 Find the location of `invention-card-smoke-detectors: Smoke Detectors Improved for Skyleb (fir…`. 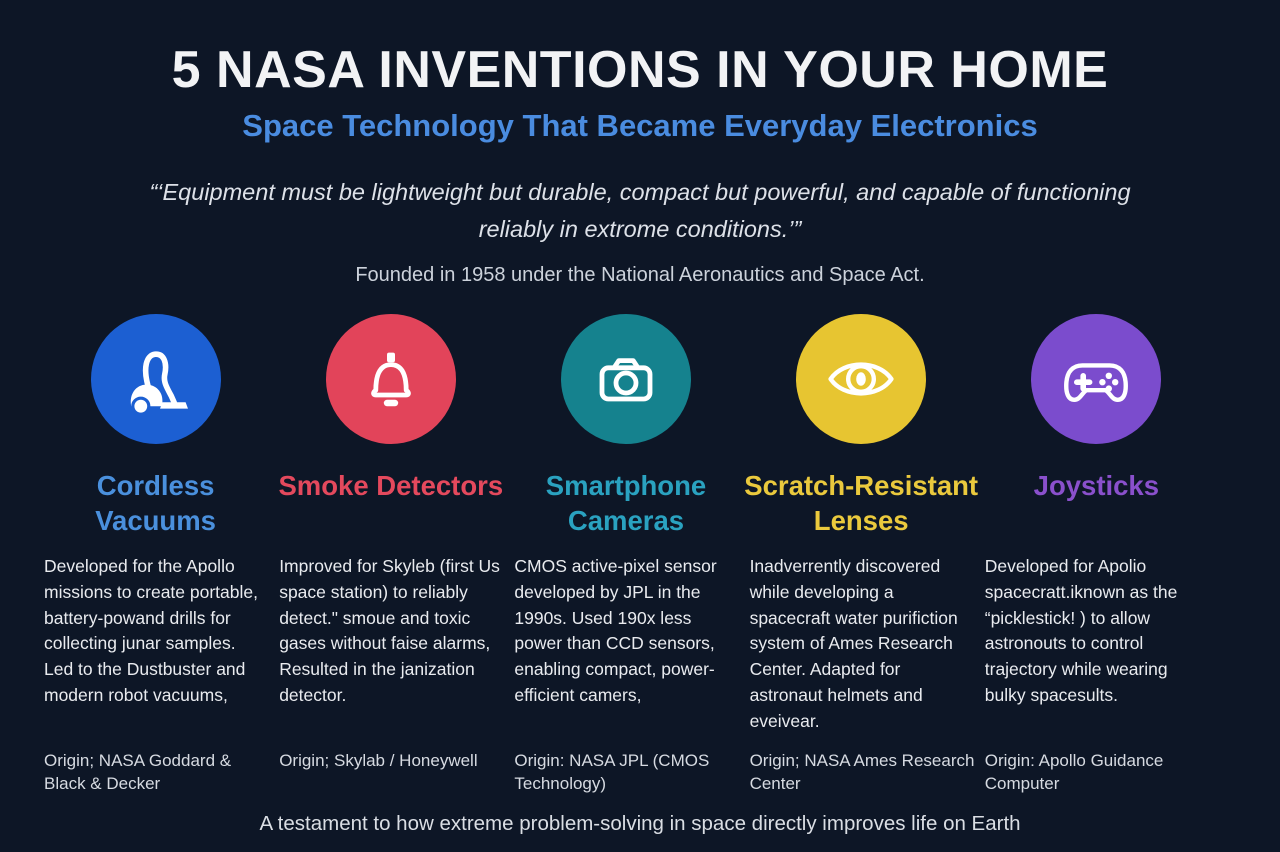

invention-card-smoke-detectors: Smoke Detectors Improved for Skyleb (fir… is located at coordinates (390, 565).